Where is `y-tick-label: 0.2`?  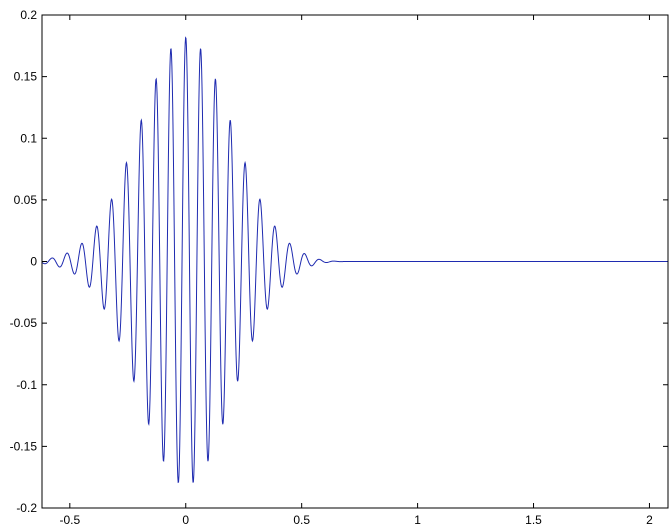
y-tick-label: 0.2 is located at coordinates (28, 15).